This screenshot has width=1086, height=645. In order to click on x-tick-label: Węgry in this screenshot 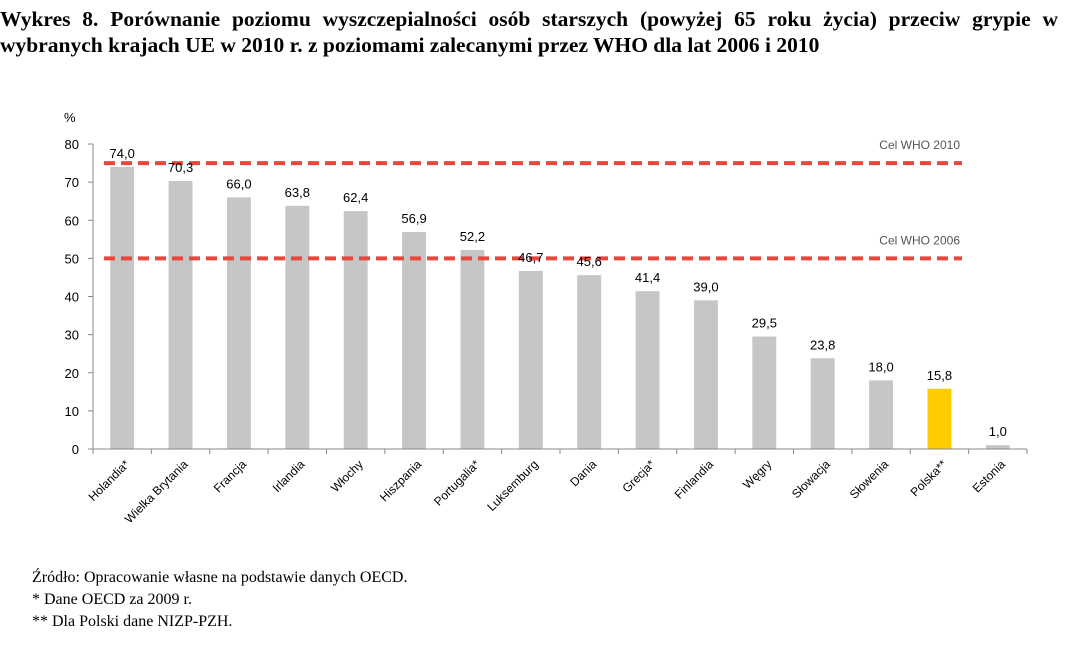, I will do `click(757, 474)`.